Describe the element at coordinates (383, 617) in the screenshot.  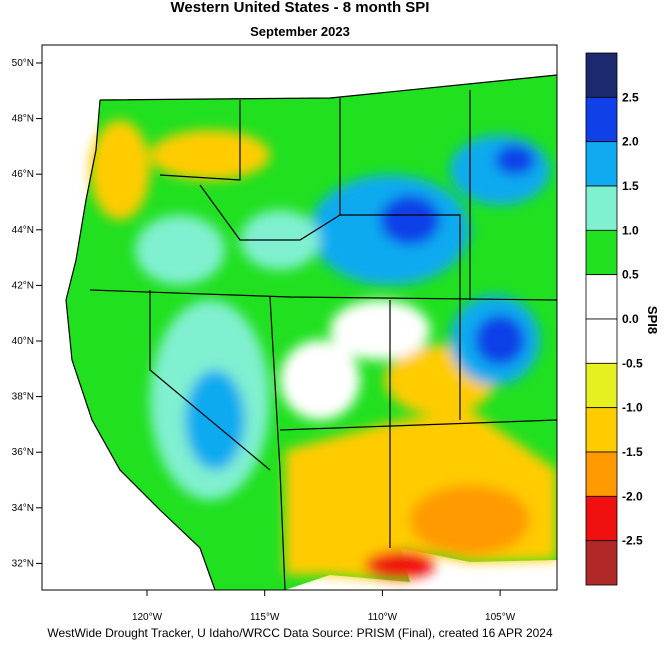
I see `lon-label: 110°W` at that location.